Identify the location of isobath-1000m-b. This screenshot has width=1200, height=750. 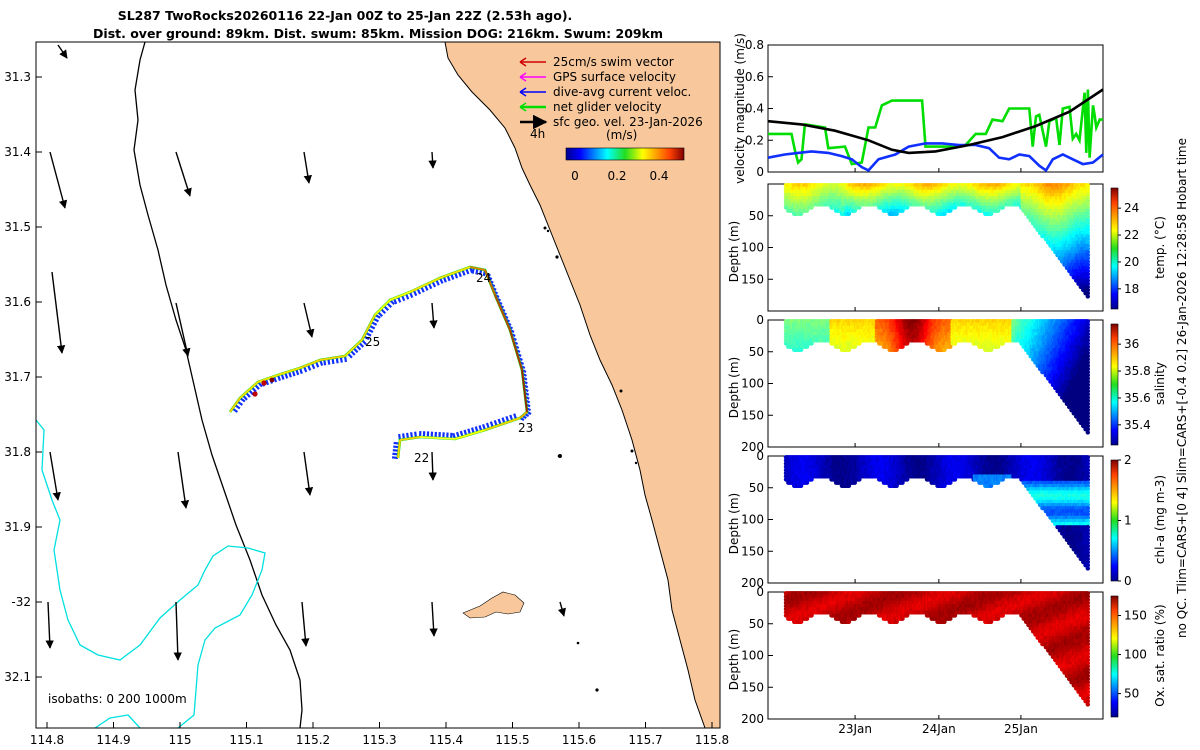
(117, 721).